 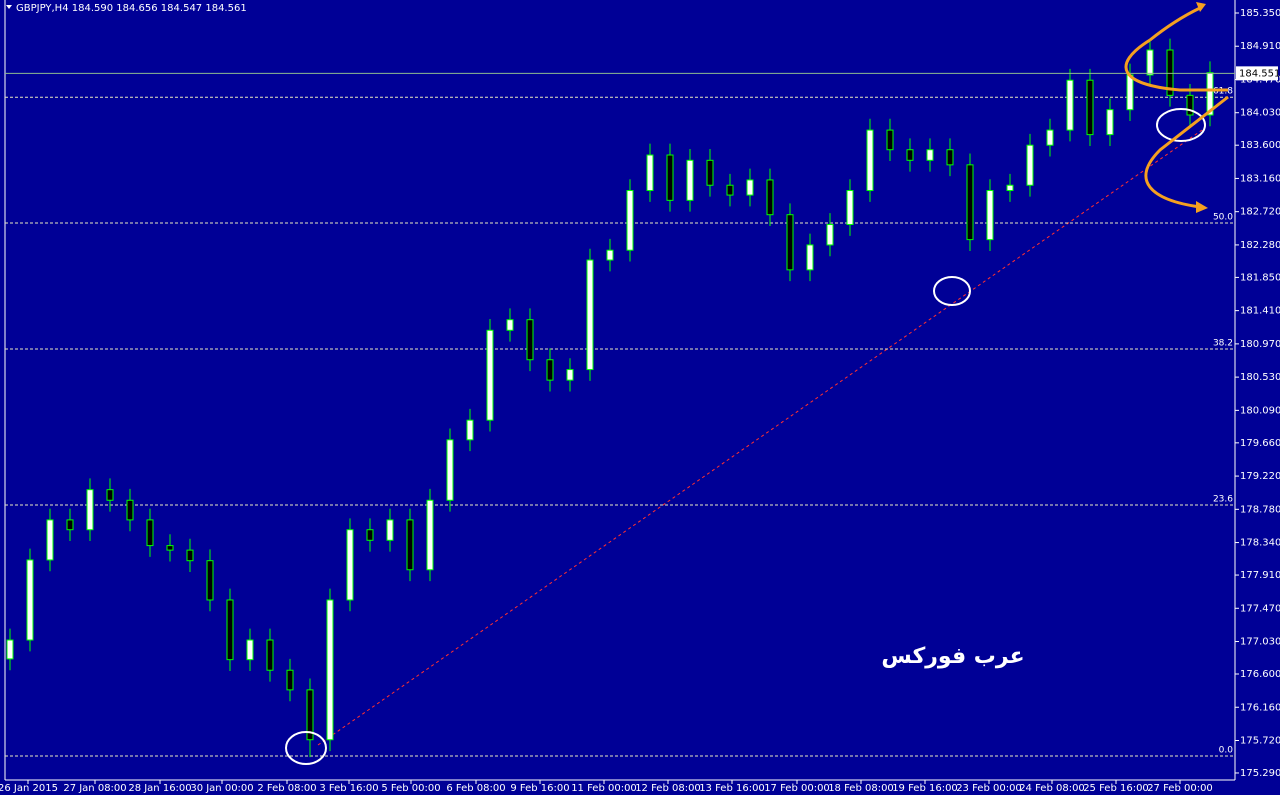 I want to click on fib-label: 23.6, so click(x=1223, y=499).